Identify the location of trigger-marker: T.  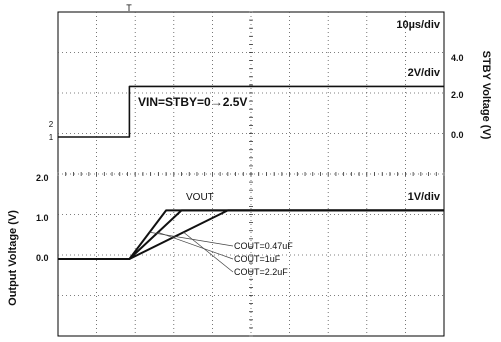
(129, 8).